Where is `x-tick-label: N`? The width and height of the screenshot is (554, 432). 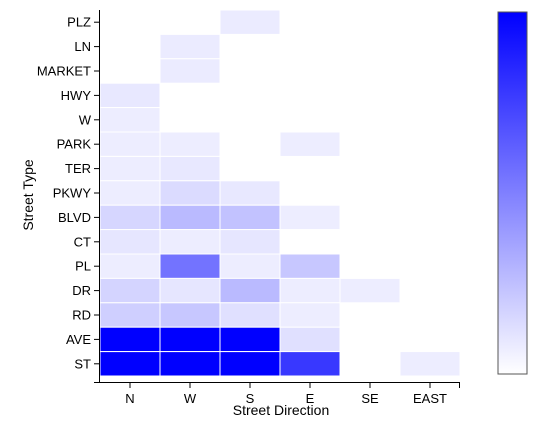
x-tick-label: N is located at coordinates (129, 398).